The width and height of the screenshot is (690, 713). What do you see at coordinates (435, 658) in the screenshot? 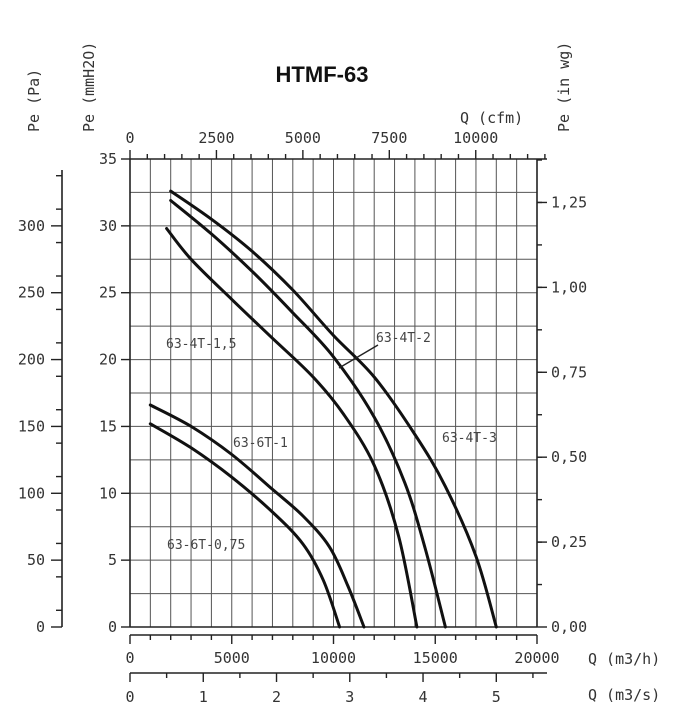
I see `tick-label-m3h: 15000` at bounding box center [435, 658].